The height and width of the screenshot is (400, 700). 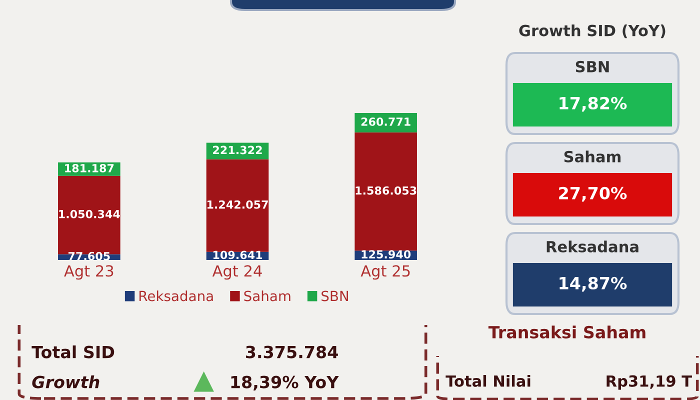 I want to click on text: 14,87%, so click(x=593, y=284).